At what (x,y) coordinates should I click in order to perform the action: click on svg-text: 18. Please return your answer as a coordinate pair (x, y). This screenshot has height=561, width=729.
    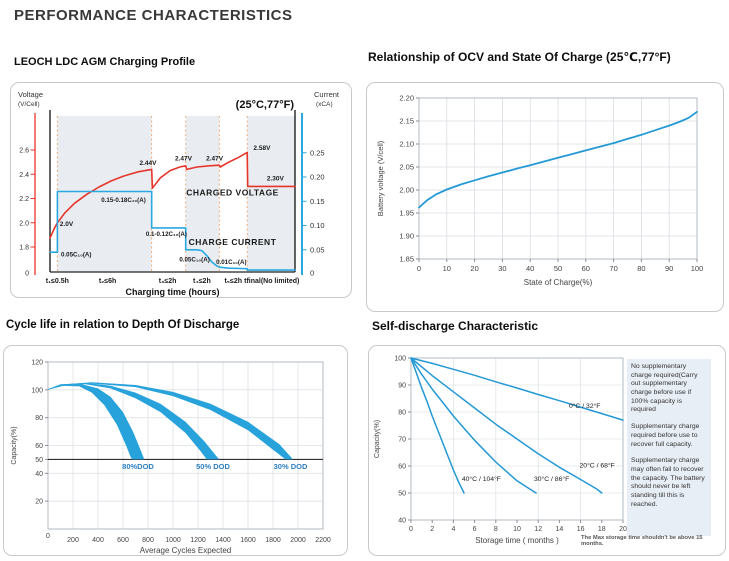
    Looking at the image, I should click on (602, 529).